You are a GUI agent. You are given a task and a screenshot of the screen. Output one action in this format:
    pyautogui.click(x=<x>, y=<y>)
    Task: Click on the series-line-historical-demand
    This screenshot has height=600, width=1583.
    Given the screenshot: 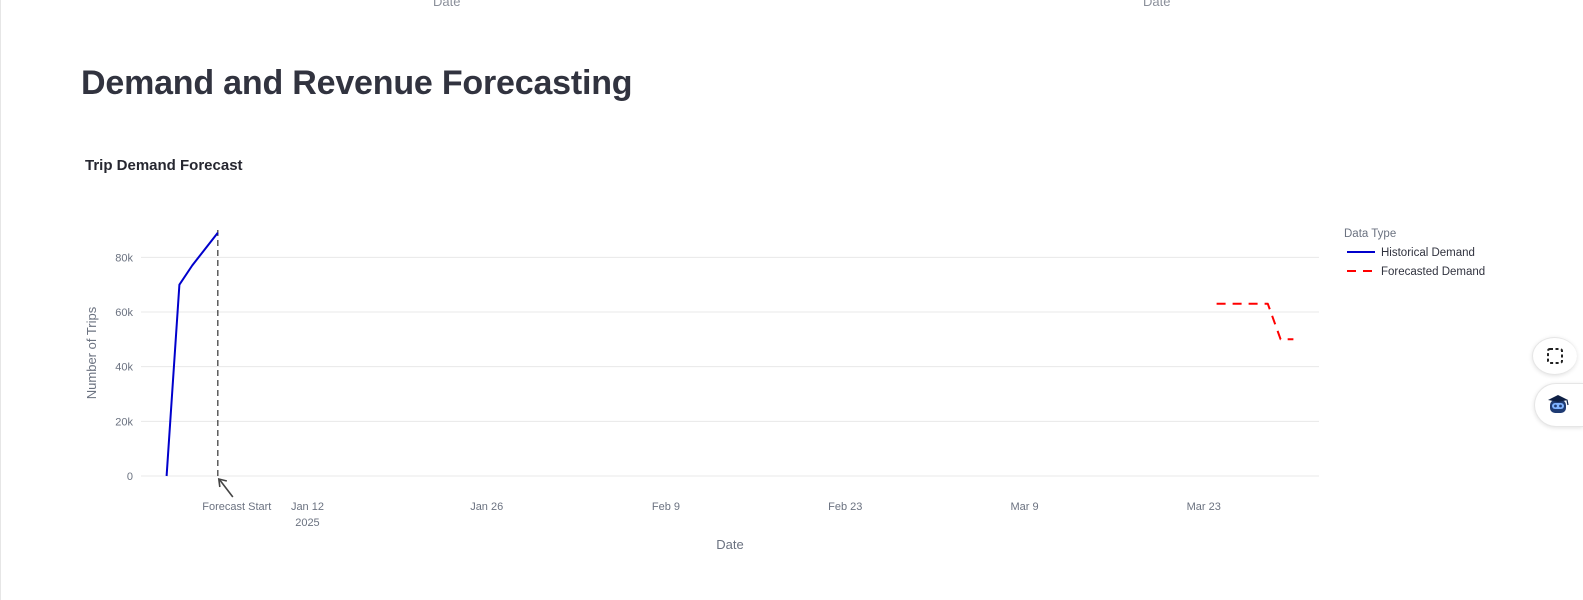 What is the action you would take?
    pyautogui.click(x=192, y=354)
    